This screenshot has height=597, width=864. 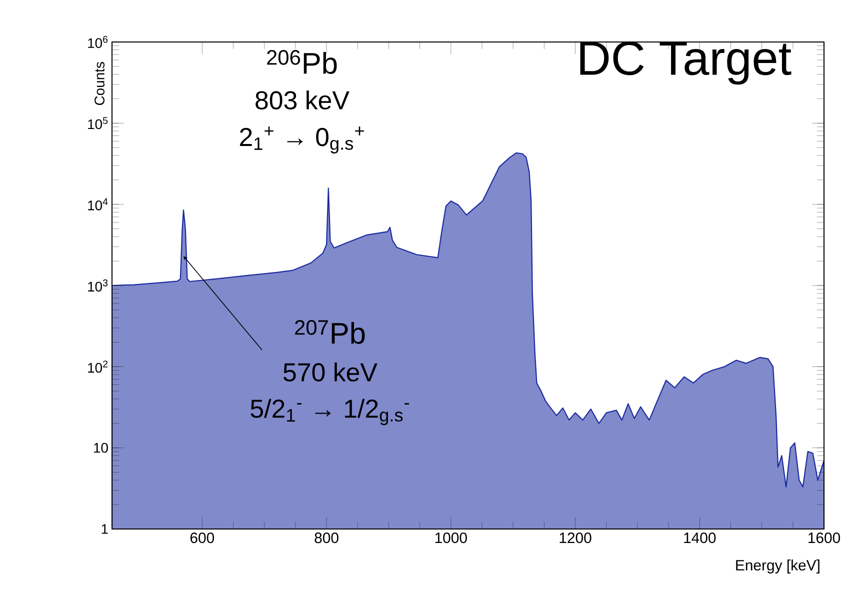 What do you see at coordinates (824, 538) in the screenshot?
I see `x-tick-label: 1600` at bounding box center [824, 538].